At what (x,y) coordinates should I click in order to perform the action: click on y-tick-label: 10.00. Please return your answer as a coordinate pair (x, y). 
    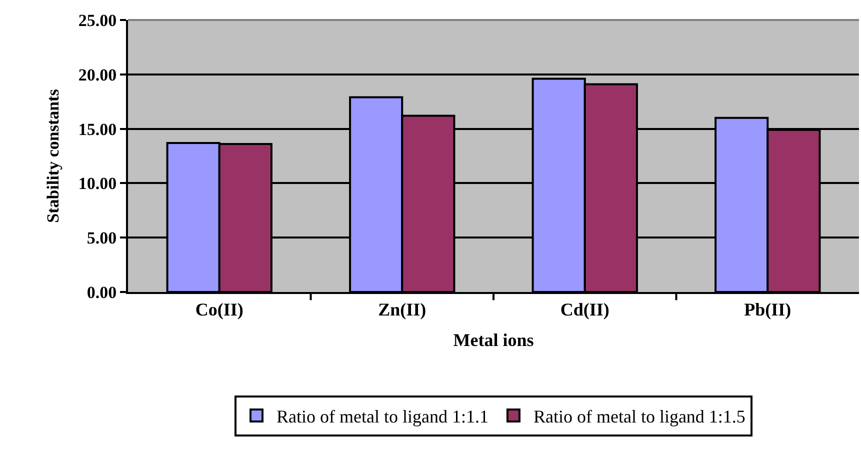
    Looking at the image, I should click on (97, 184).